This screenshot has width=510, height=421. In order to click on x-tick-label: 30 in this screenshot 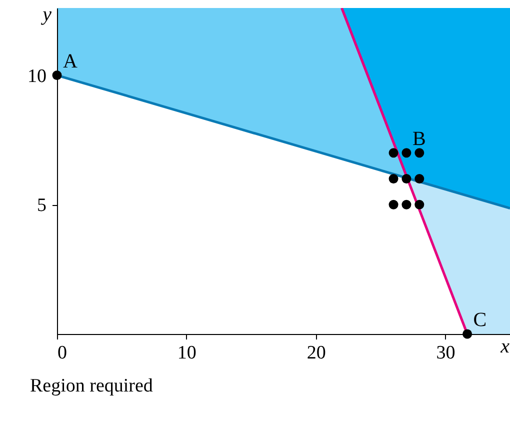, I will do `click(446, 353)`.